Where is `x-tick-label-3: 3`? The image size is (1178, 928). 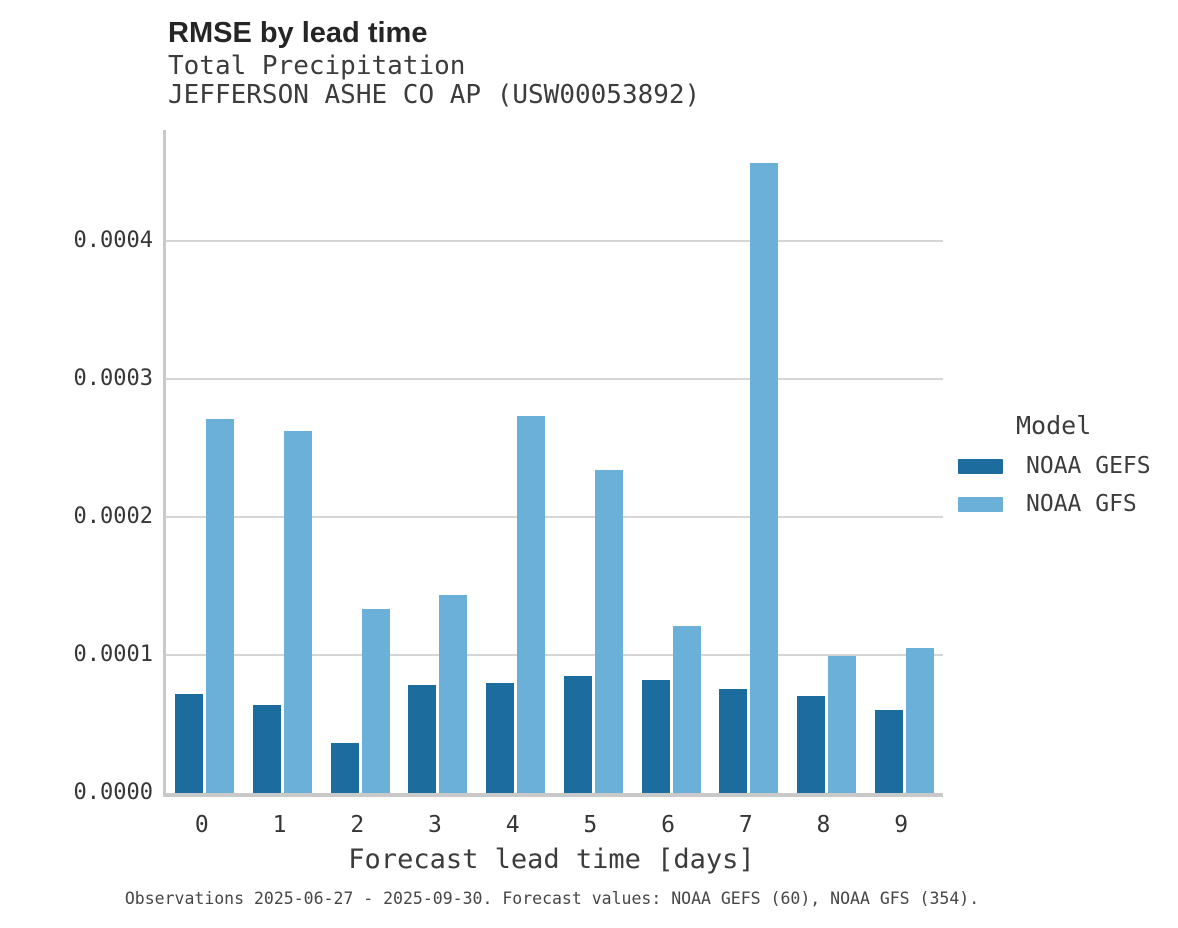
x-tick-label-3: 3 is located at coordinates (435, 825).